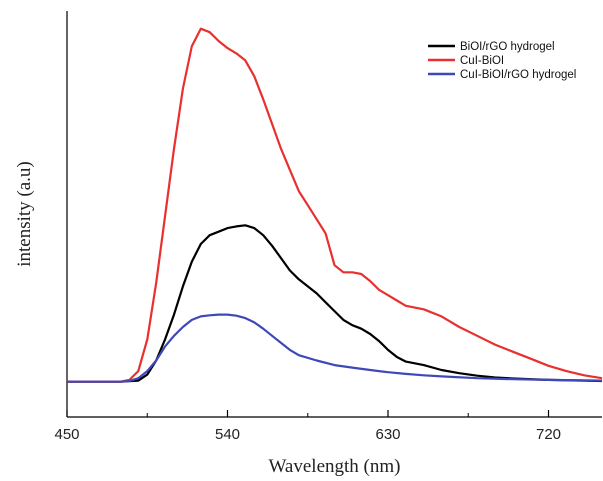 This screenshot has height=481, width=603. Describe the element at coordinates (307, 426) in the screenshot. I see `x-ticks: 450 540 630 720` at that location.